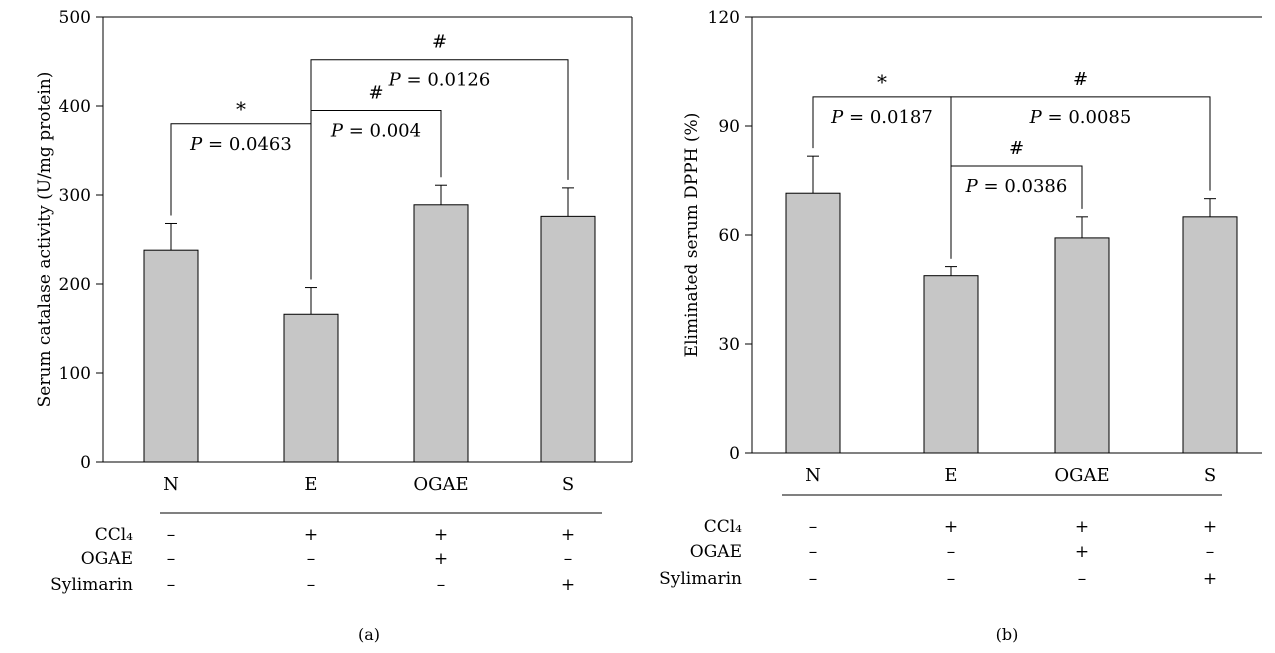  Describe the element at coordinates (250, 144) in the screenshot. I see `p-value-text: = 0.0463` at that location.